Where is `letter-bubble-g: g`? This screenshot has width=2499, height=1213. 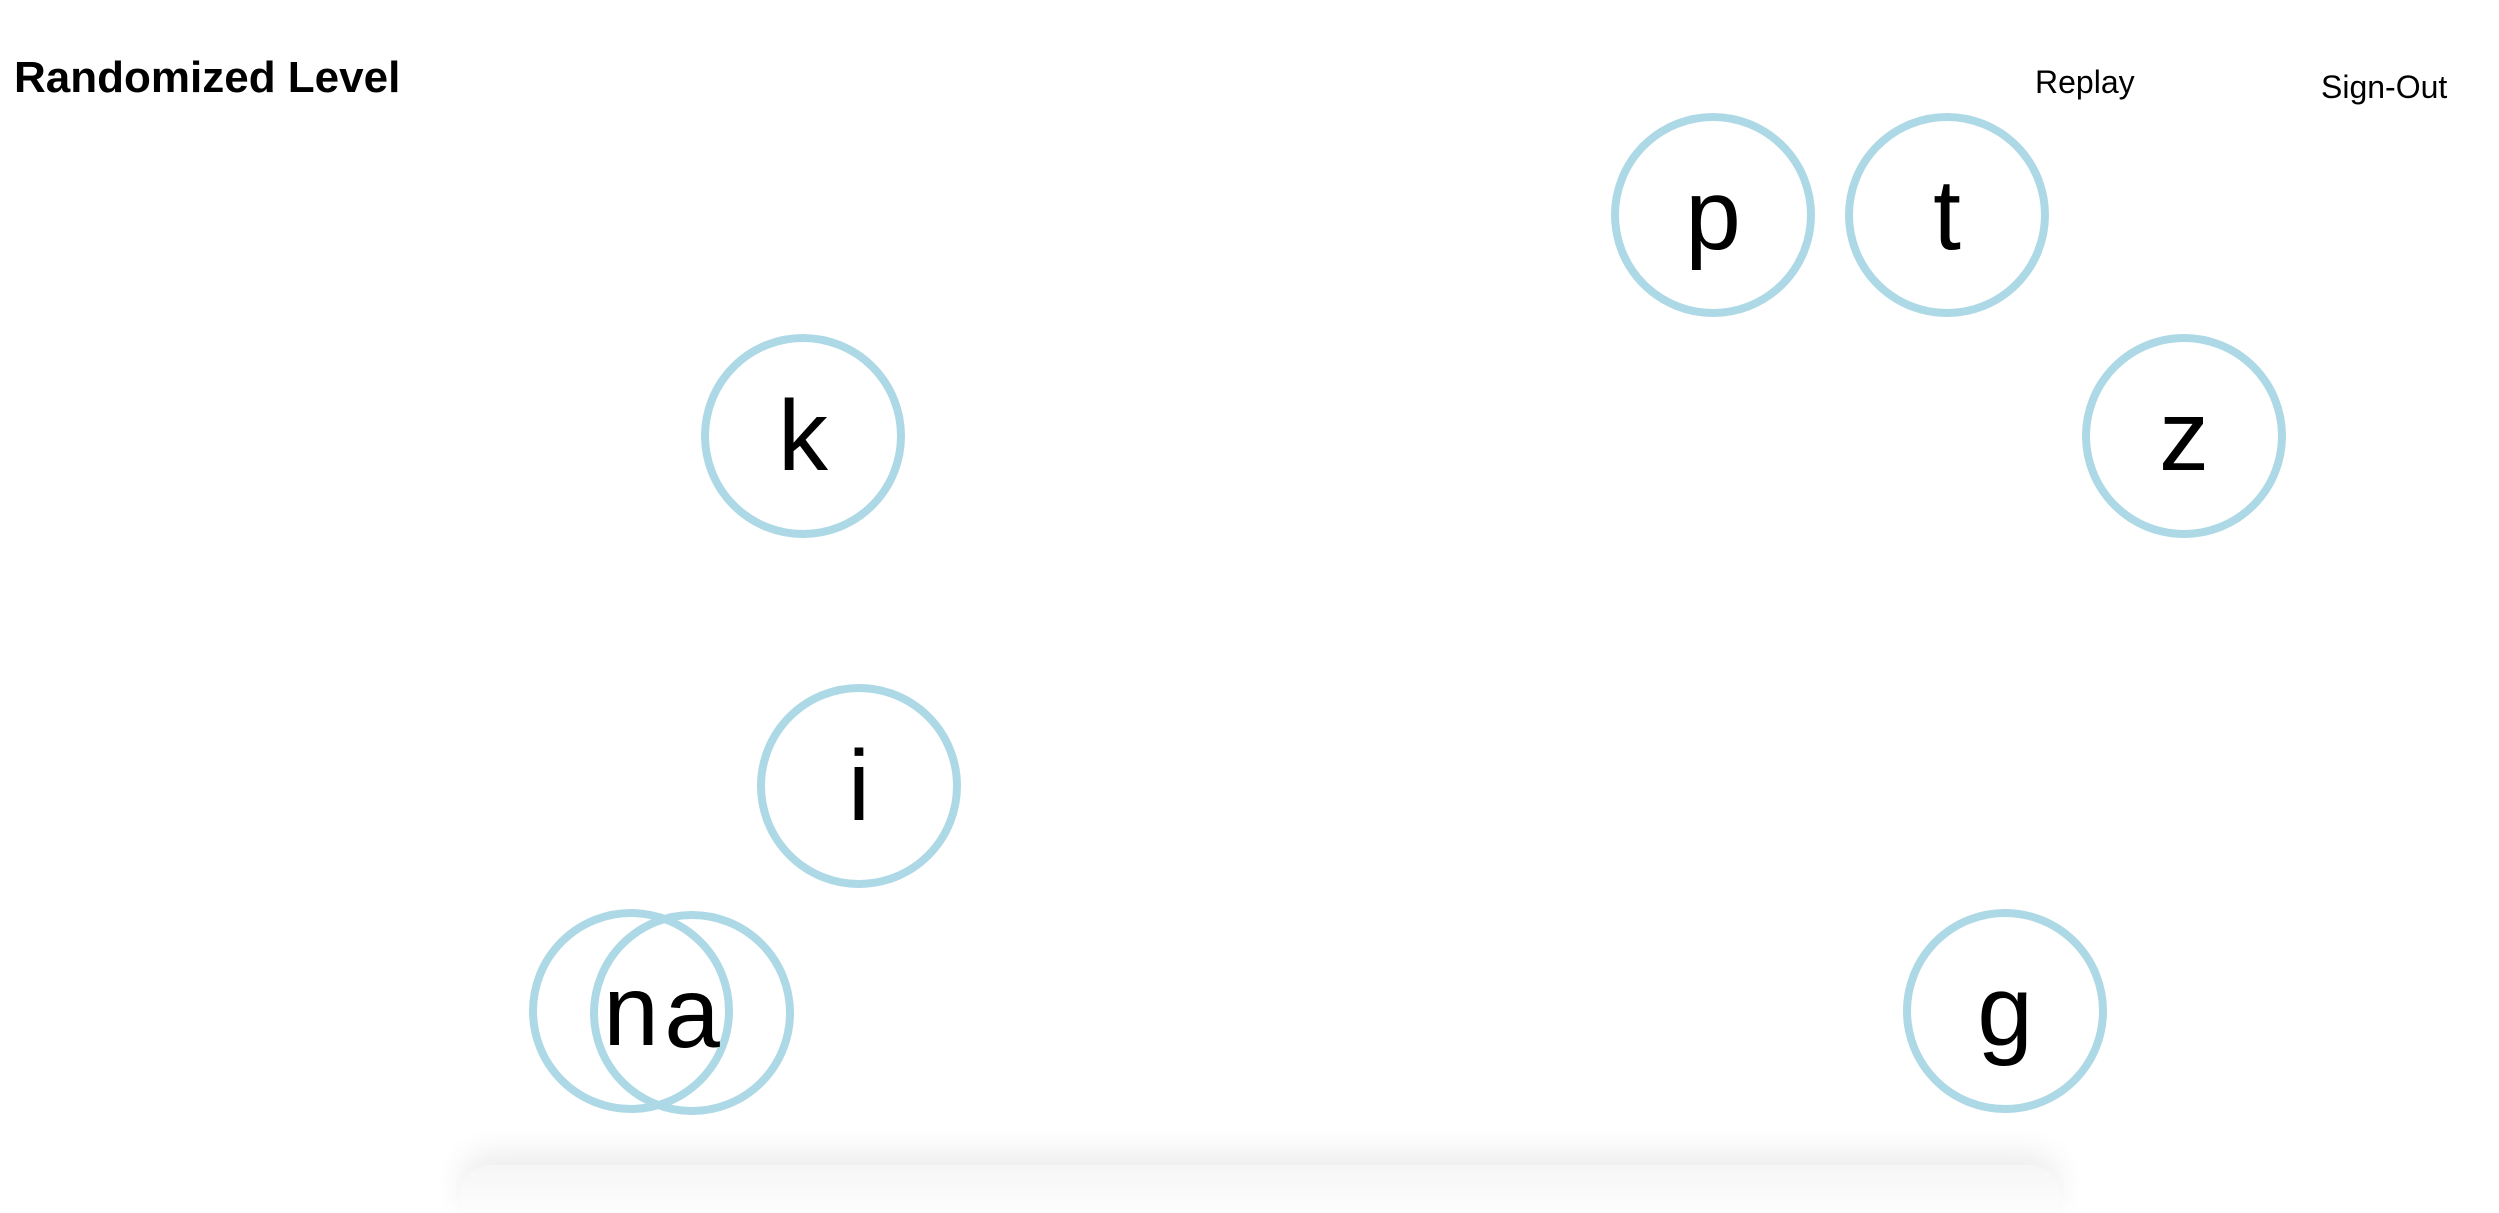
letter-bubble-g: g is located at coordinates (2005, 1011).